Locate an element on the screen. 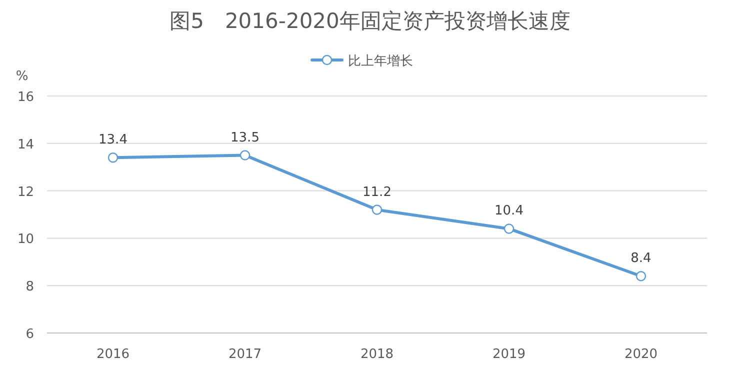  legend-label: 比上年增长 is located at coordinates (380, 61).